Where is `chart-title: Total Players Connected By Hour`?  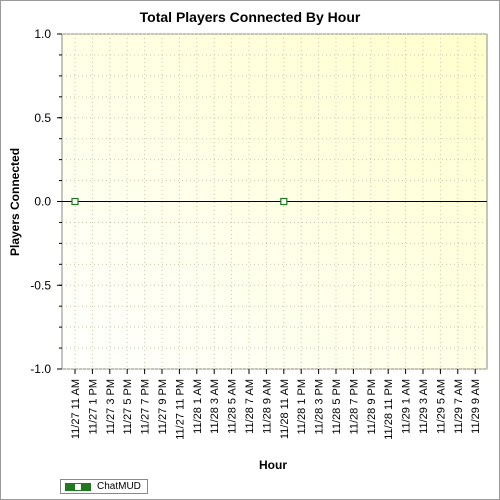 chart-title: Total Players Connected By Hour is located at coordinates (250, 17).